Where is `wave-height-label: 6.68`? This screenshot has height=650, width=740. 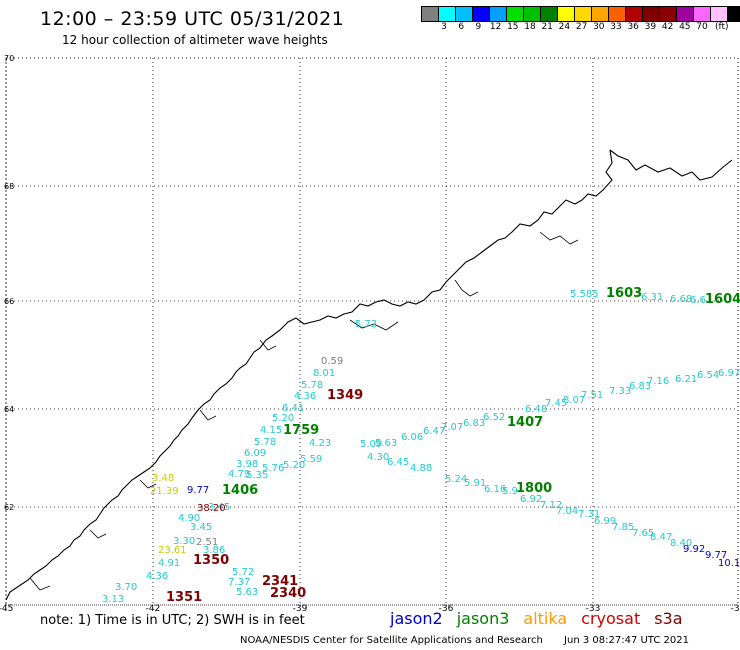
wave-height-label: 6.68 is located at coordinates (681, 299).